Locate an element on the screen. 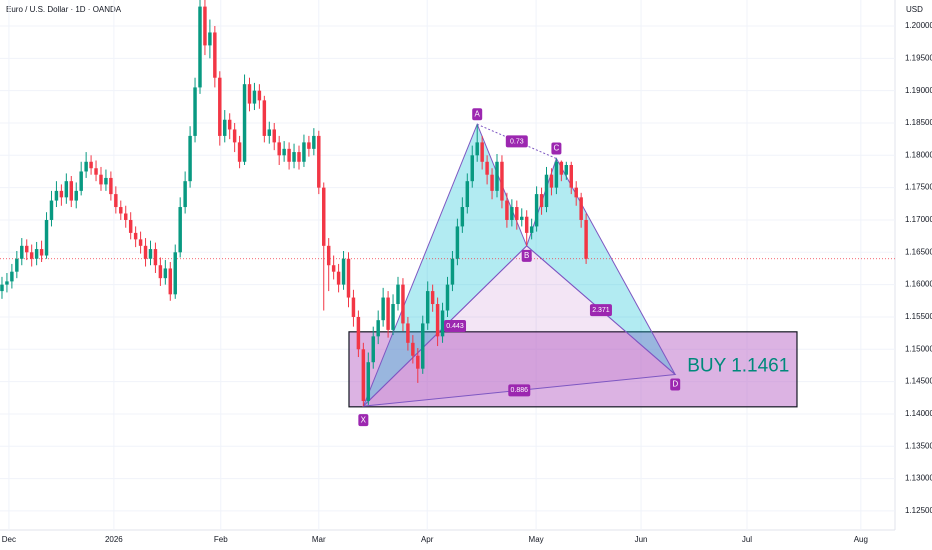  y-tick-label: 1.18500 is located at coordinates (918, 122).